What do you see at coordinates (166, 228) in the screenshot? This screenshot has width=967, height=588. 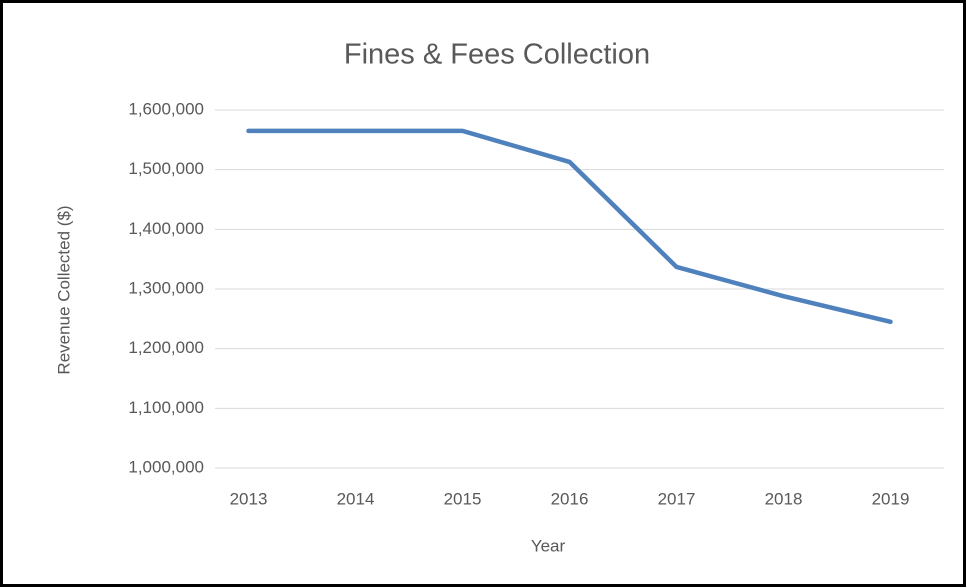 I see `y-tick-label: 1,400,000` at bounding box center [166, 228].